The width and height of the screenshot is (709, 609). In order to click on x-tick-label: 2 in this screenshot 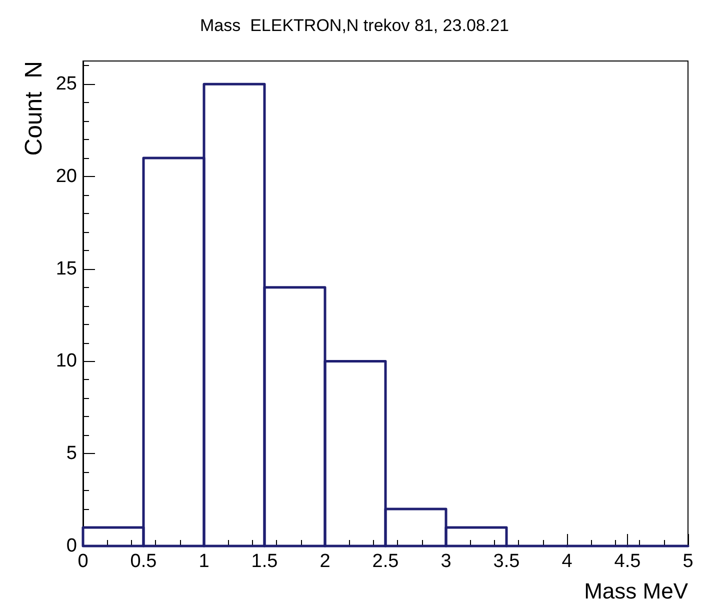, I will do `click(325, 561)`.